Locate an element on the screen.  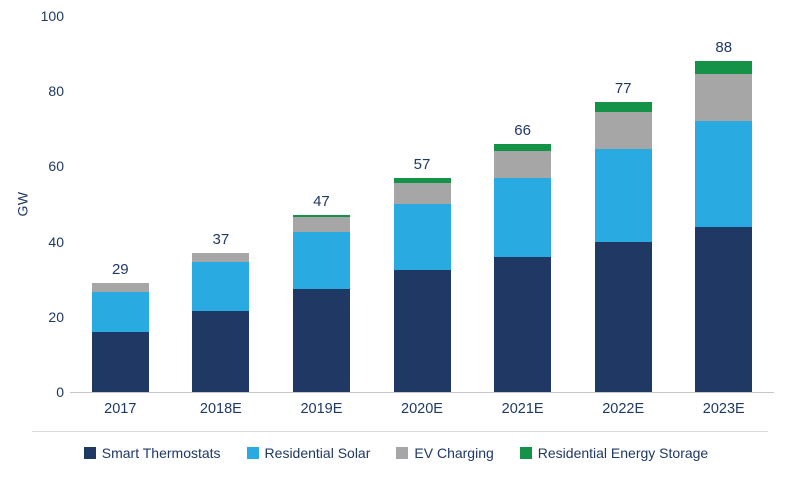
x-tick-label: 2018E is located at coordinates (220, 409).